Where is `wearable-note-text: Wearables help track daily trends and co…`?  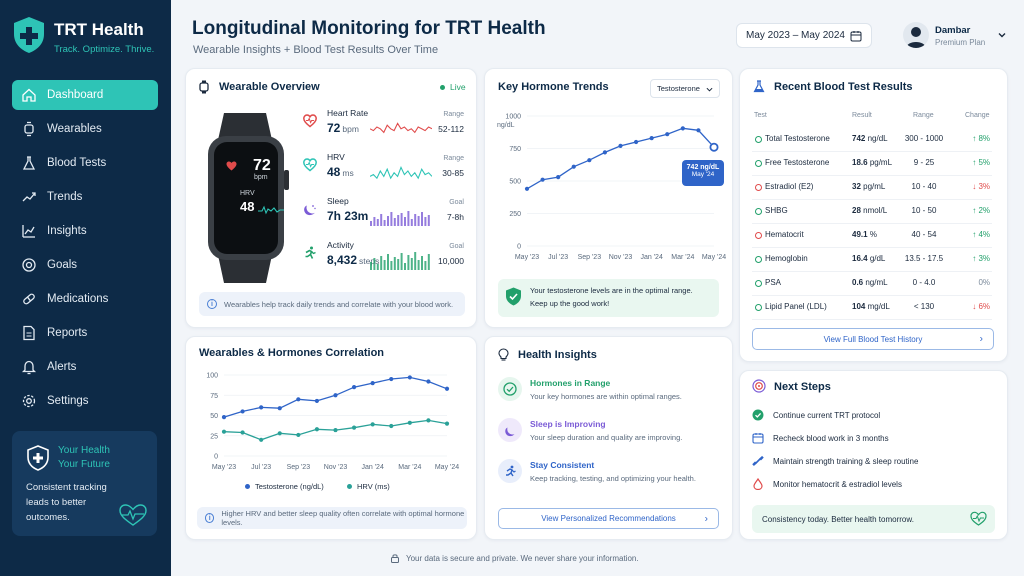
wearable-note-text: Wearables help track daily trends and co… is located at coordinates (339, 304).